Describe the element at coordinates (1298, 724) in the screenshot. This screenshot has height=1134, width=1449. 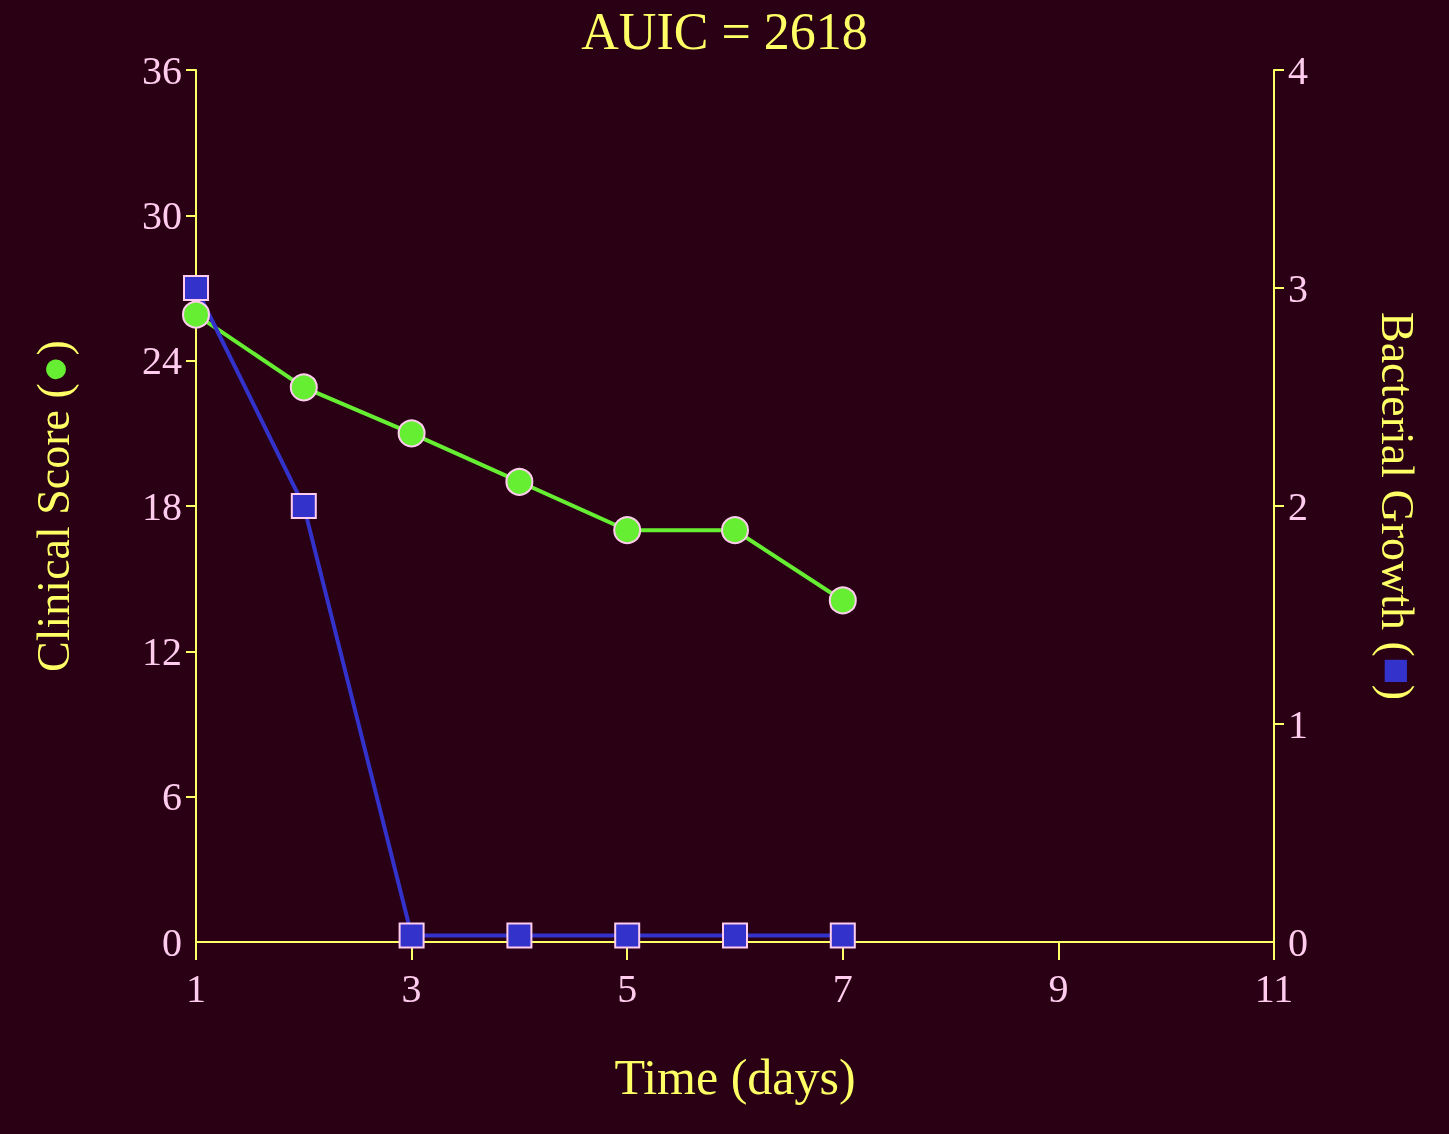
I see `y2-tick-label: 1` at that location.